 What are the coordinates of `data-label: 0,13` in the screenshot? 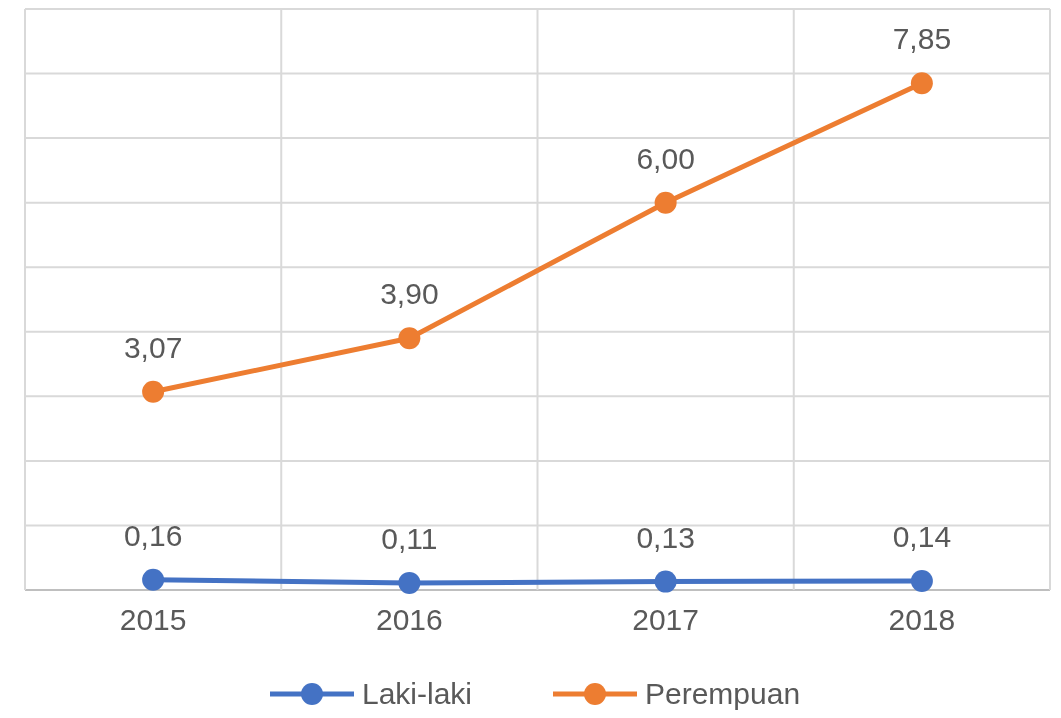 It's located at (665, 537).